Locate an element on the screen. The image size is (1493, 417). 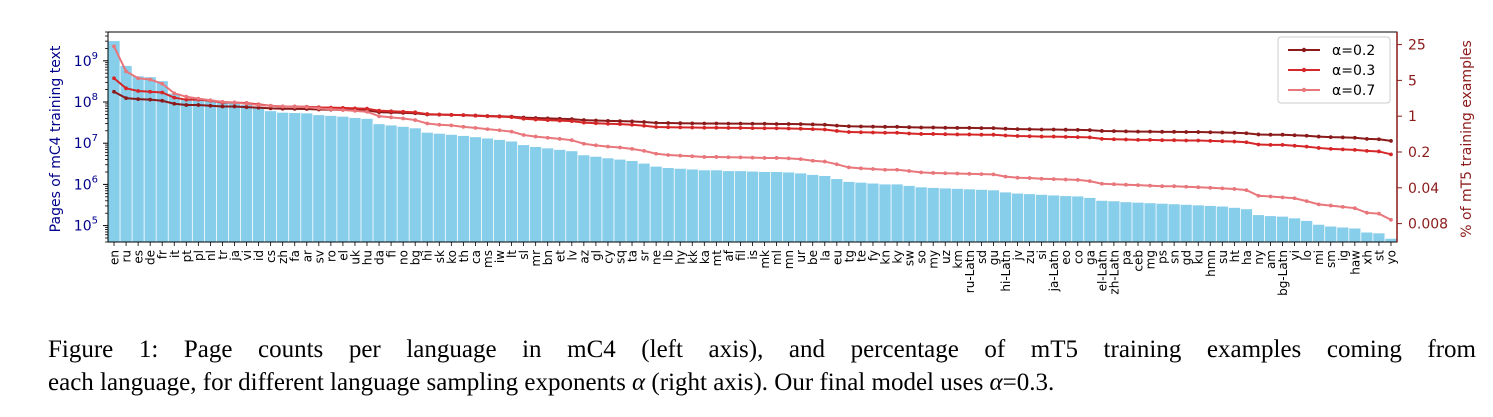
x-tick-label-bg: bg is located at coordinates (416, 257).